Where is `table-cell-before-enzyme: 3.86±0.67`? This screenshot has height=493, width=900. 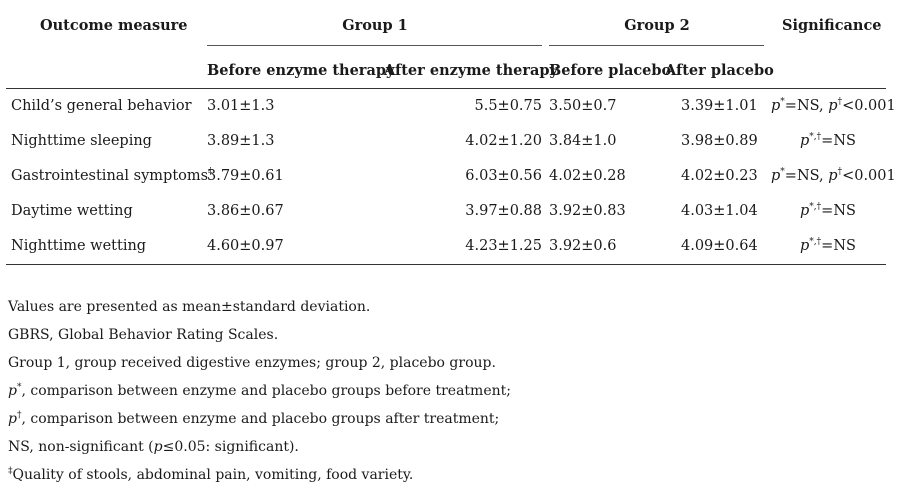 table-cell-before-enzyme: 3.86±0.67 is located at coordinates (245, 211).